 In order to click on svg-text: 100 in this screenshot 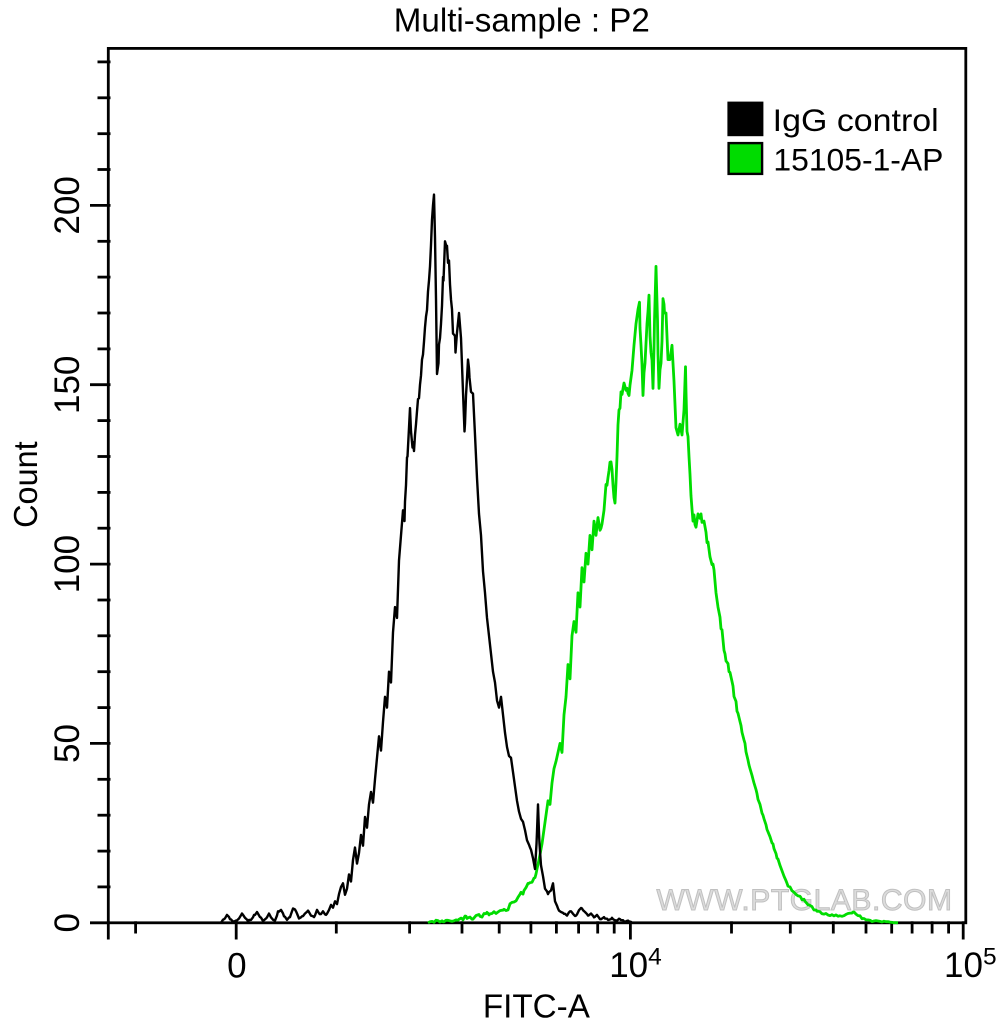, I will do `click(67, 564)`.